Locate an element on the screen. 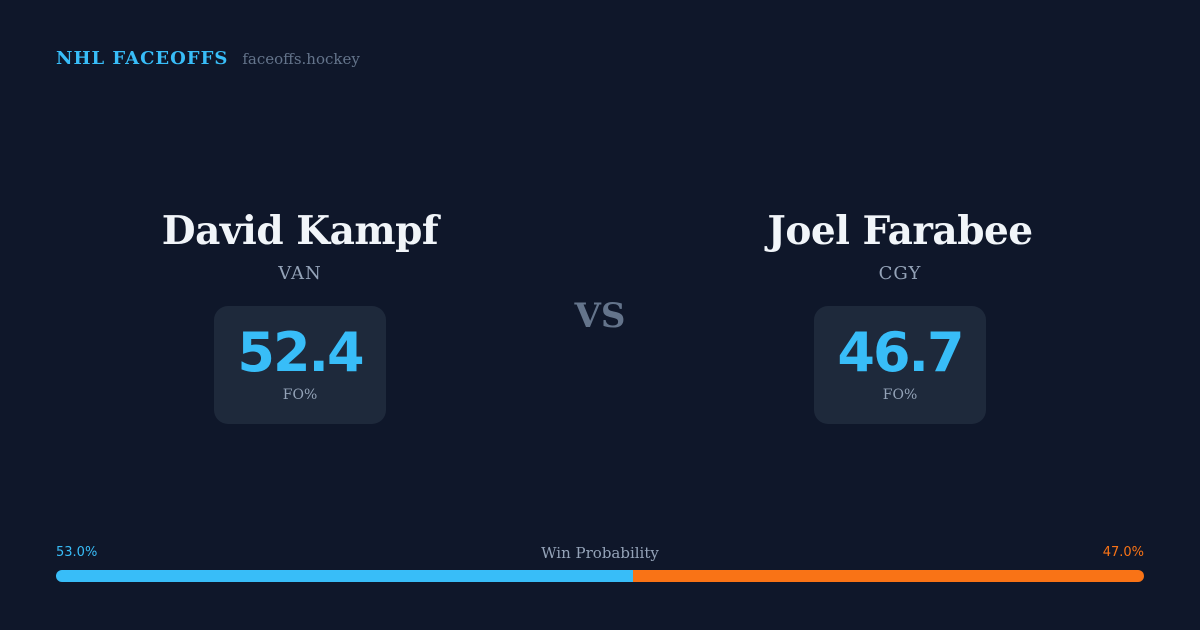  player-card-right: Joel Farabee CGY 46.7 FO% is located at coordinates (900, 315).